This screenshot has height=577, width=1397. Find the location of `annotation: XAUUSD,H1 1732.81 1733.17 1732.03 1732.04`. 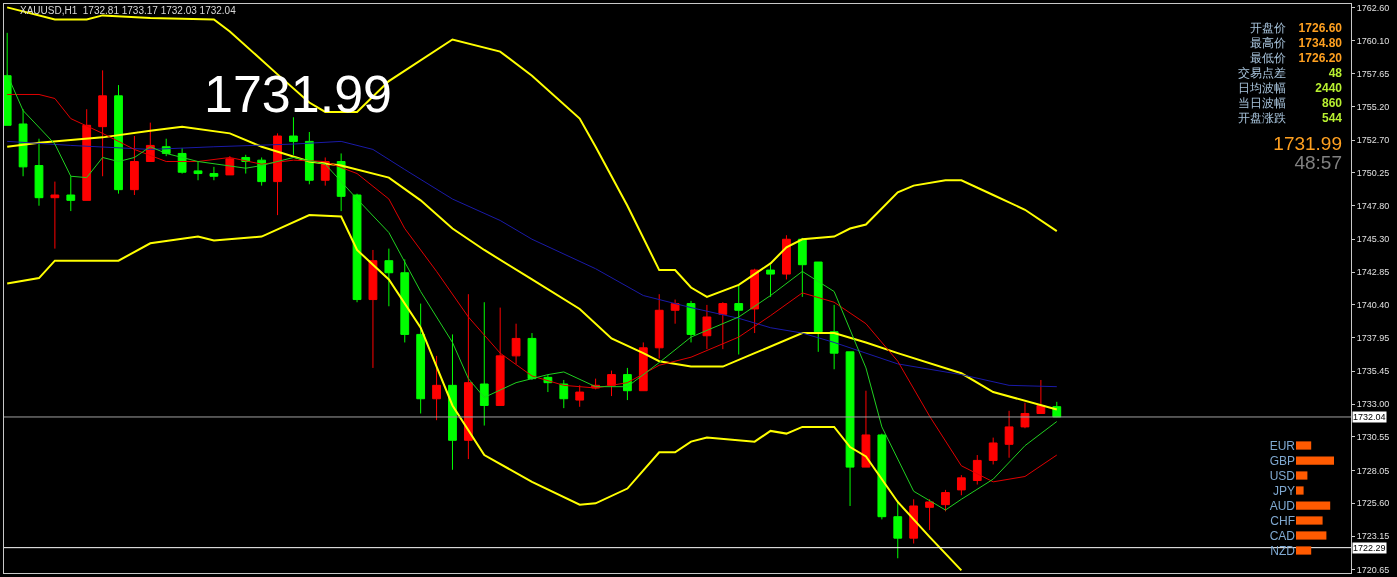

annotation: XAUUSD,H1 1732.81 1733.17 1732.03 1732.04 is located at coordinates (128, 10).